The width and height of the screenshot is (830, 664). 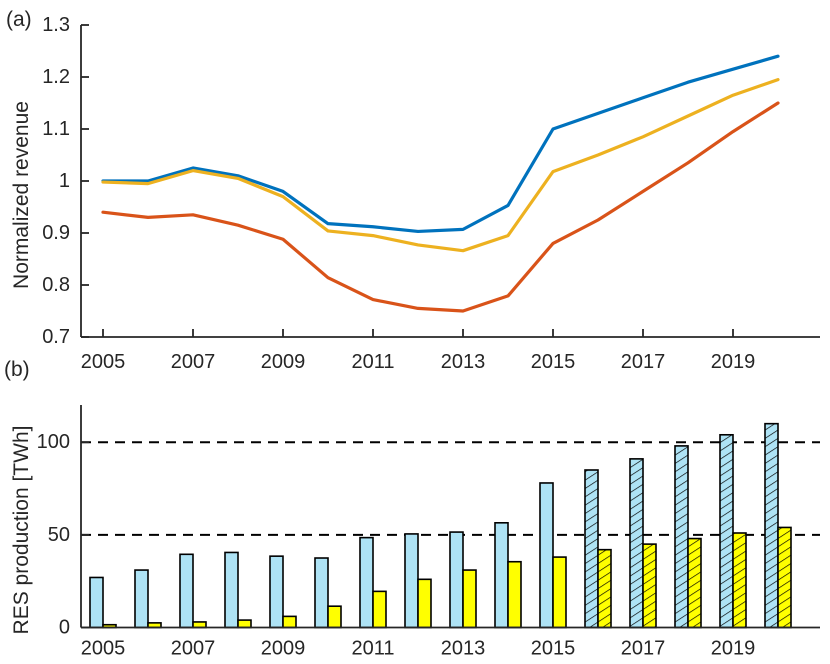 What do you see at coordinates (193, 362) in the screenshot?
I see `panel-a-x-tick-label: 2007` at bounding box center [193, 362].